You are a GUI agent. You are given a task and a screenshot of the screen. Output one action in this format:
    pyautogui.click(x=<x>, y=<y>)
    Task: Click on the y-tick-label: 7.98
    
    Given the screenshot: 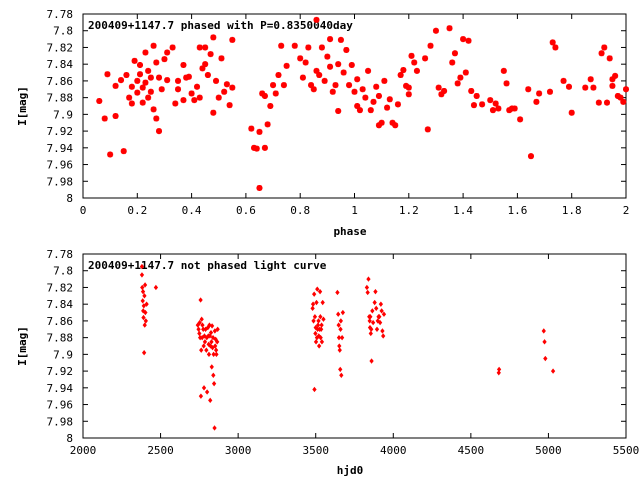 What is the action you would take?
    pyautogui.click(x=60, y=421)
    